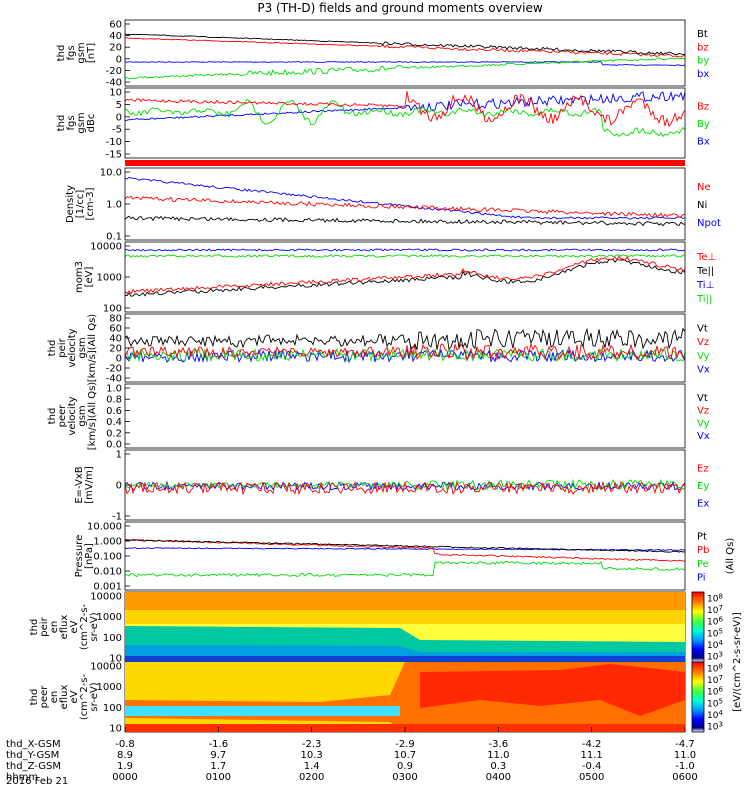 The image size is (750, 804). I want to click on y-axis-label: thdfgsgsm[nT], so click(76, 52).